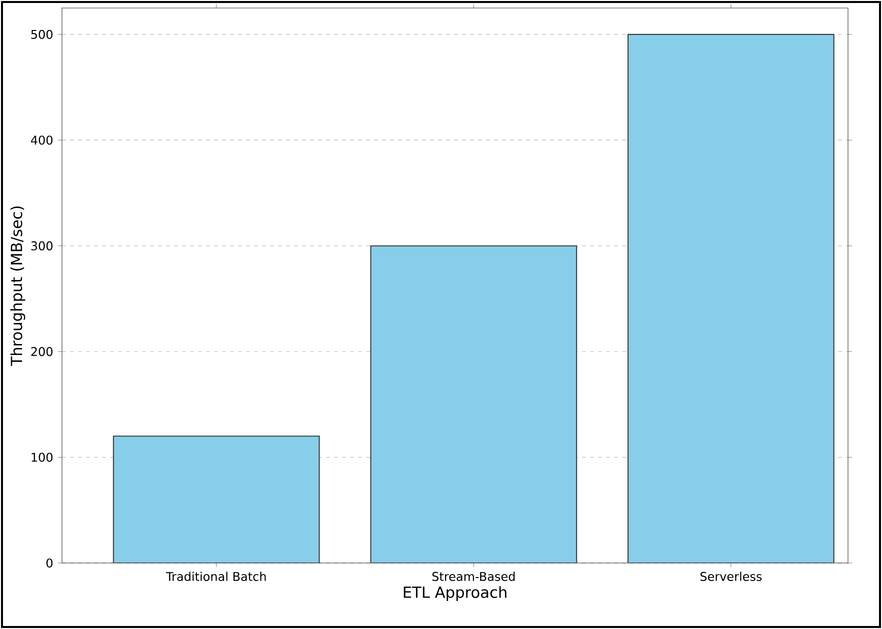 Image resolution: width=882 pixels, height=629 pixels. What do you see at coordinates (41, 34) in the screenshot?
I see `y-tick-label: 500` at bounding box center [41, 34].